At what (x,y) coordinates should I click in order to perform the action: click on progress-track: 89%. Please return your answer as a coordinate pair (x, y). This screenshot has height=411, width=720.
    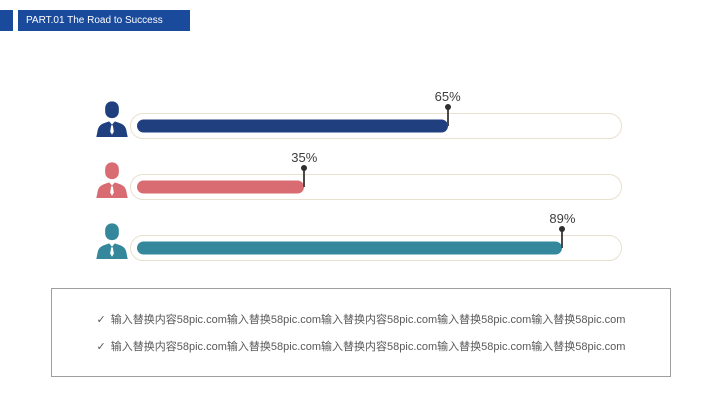
    Looking at the image, I should click on (376, 236).